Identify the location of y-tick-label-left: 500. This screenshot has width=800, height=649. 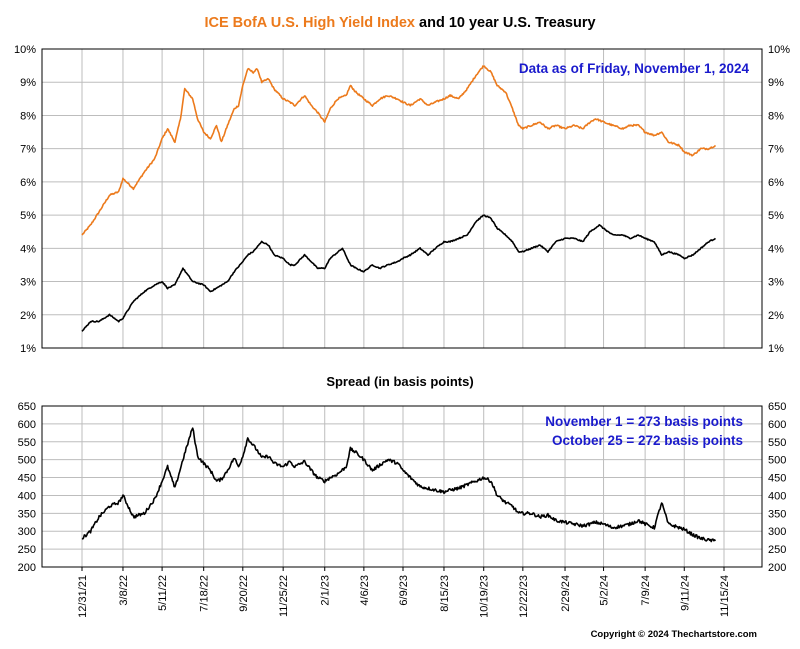
(27, 461).